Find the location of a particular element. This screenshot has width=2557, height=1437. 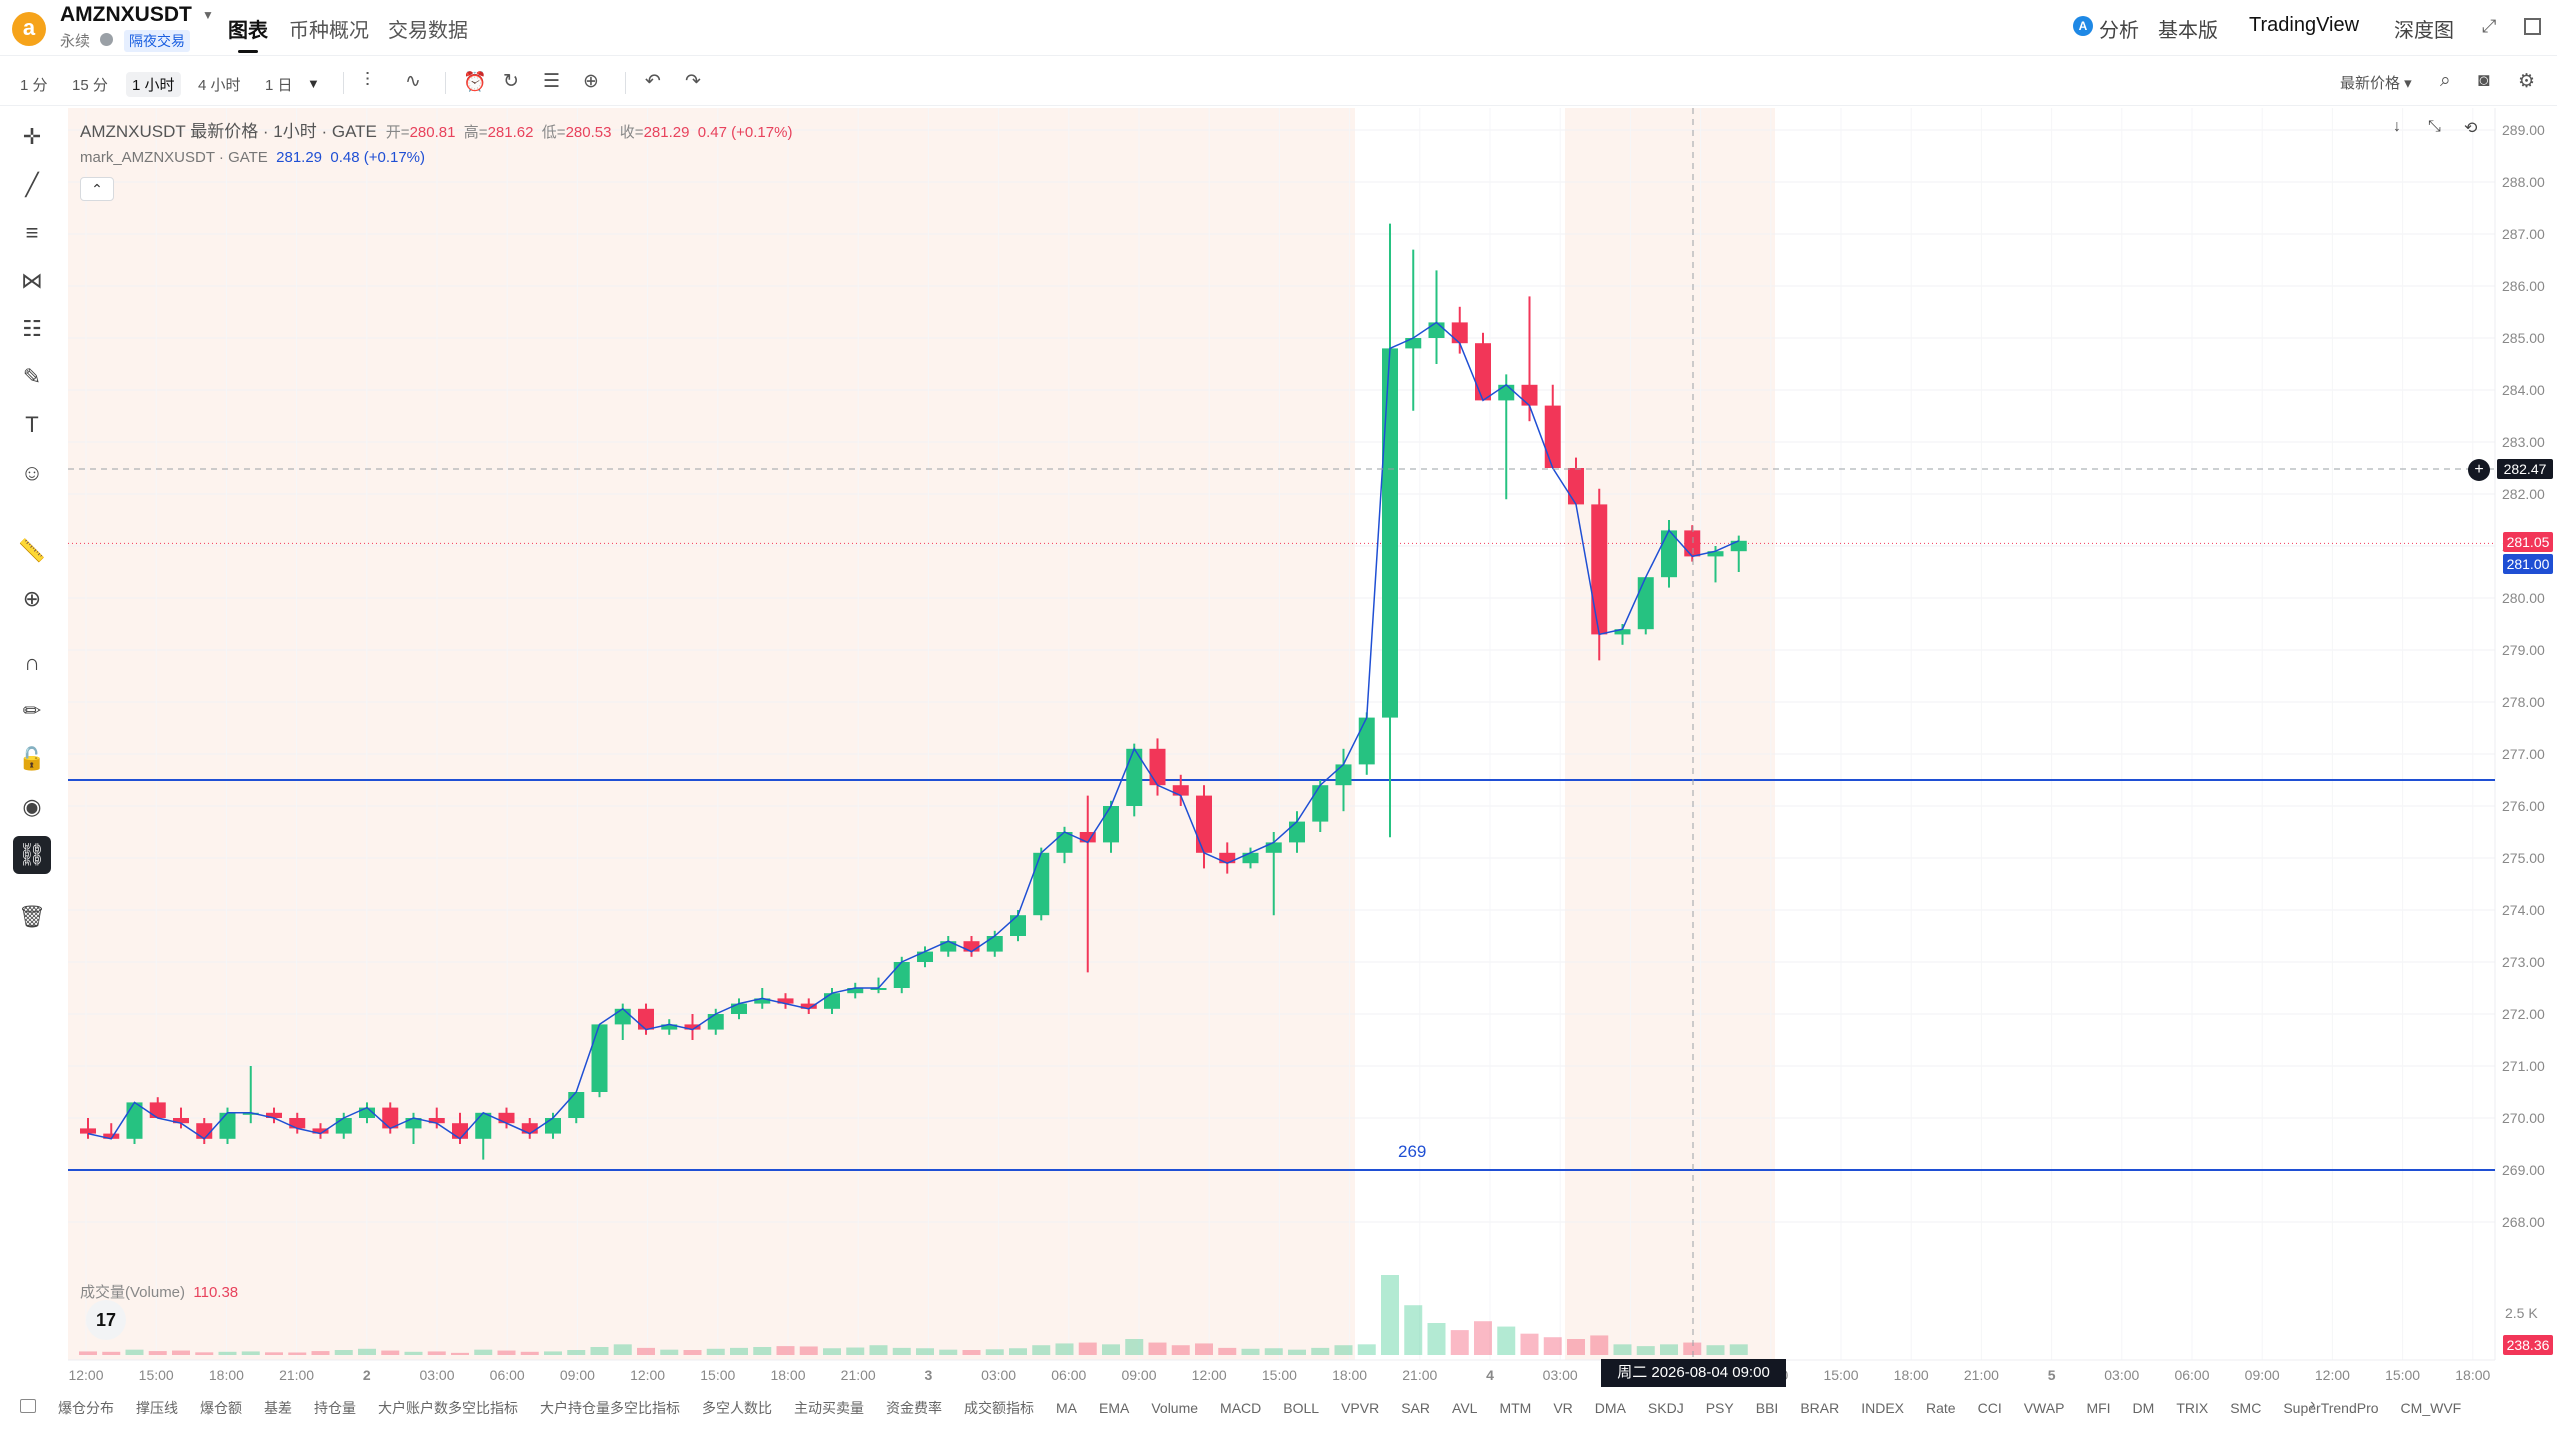

indicator-34: SuperTrendPro is located at coordinates (2331, 1408).